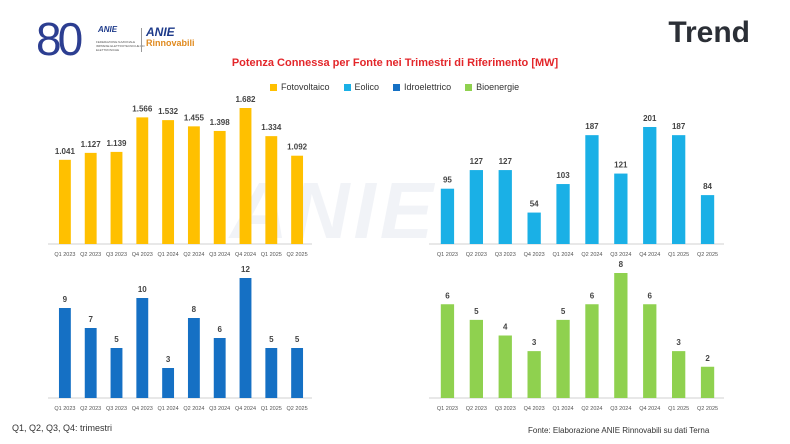 Image resolution: width=790 pixels, height=444 pixels. What do you see at coordinates (160, 32) in the screenshot?
I see `brand-name-1: ANIE` at bounding box center [160, 32].